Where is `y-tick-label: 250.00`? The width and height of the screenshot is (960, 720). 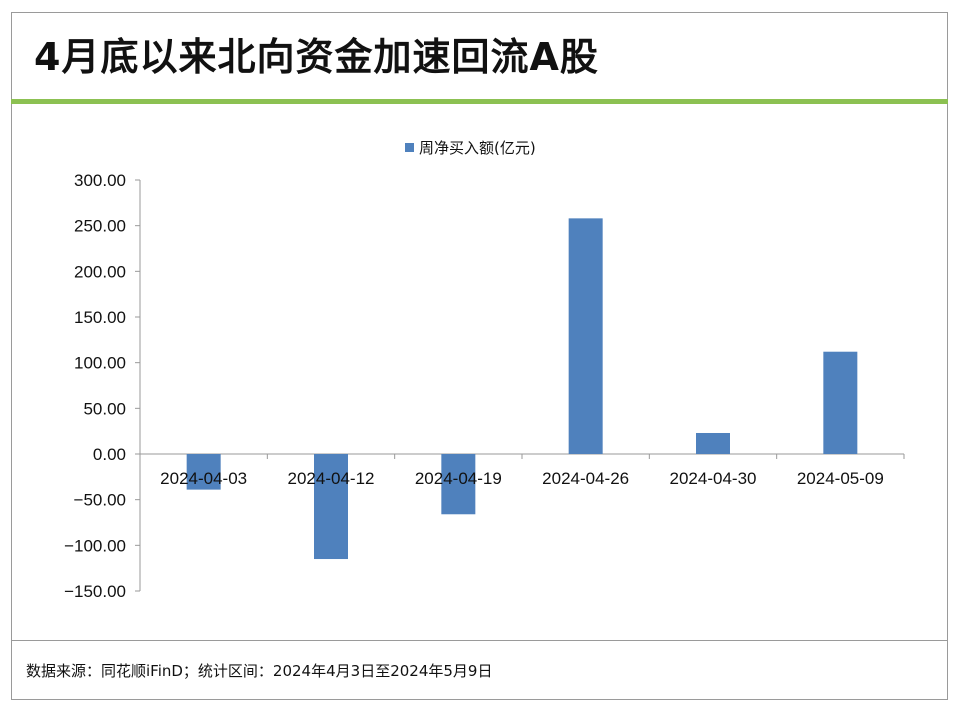 y-tick-label: 250.00 is located at coordinates (100, 226).